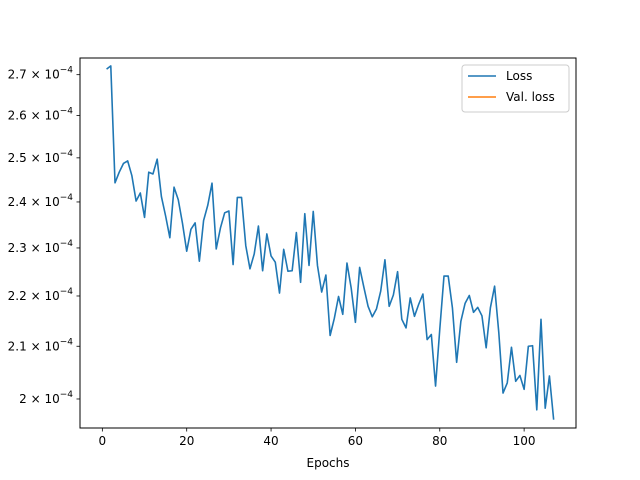  Describe the element at coordinates (328, 463) in the screenshot. I see `x-axis-label: Epochs` at that location.